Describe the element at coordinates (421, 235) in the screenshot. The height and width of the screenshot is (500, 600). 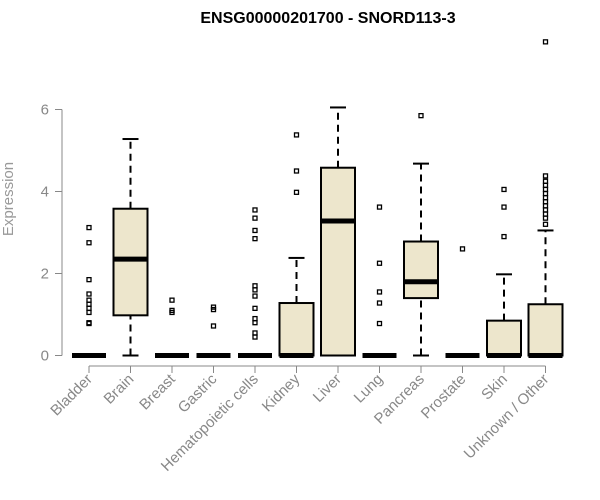
I see `box-pancreas` at that location.